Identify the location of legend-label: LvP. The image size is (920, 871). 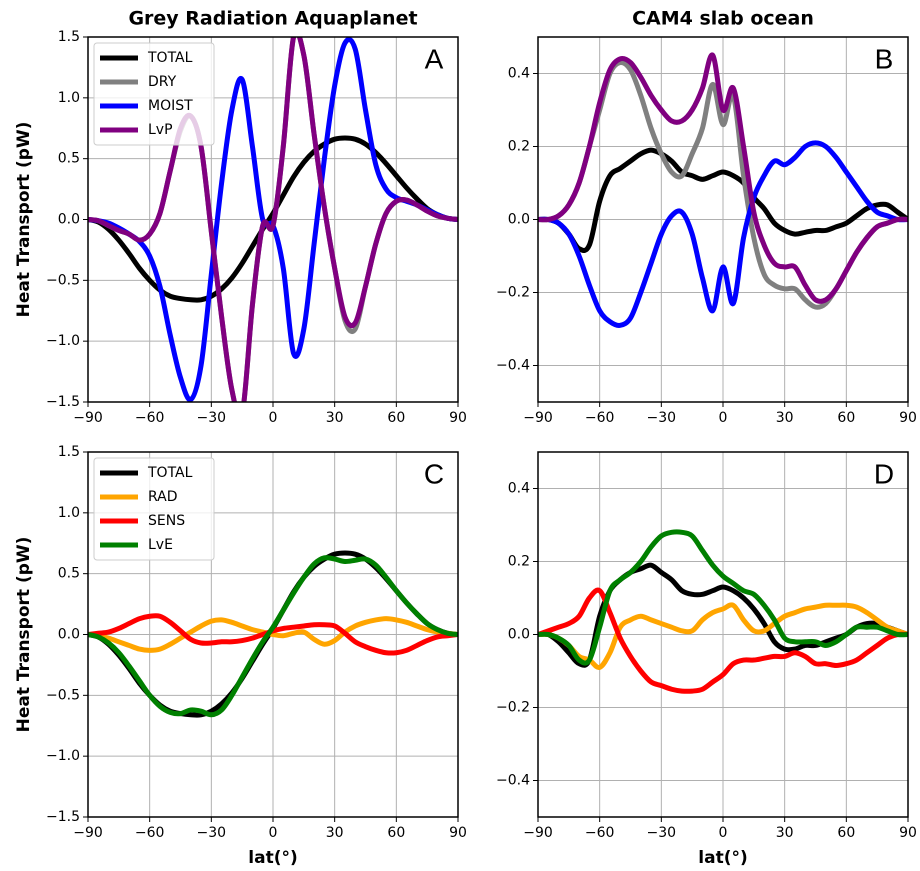
(160, 130).